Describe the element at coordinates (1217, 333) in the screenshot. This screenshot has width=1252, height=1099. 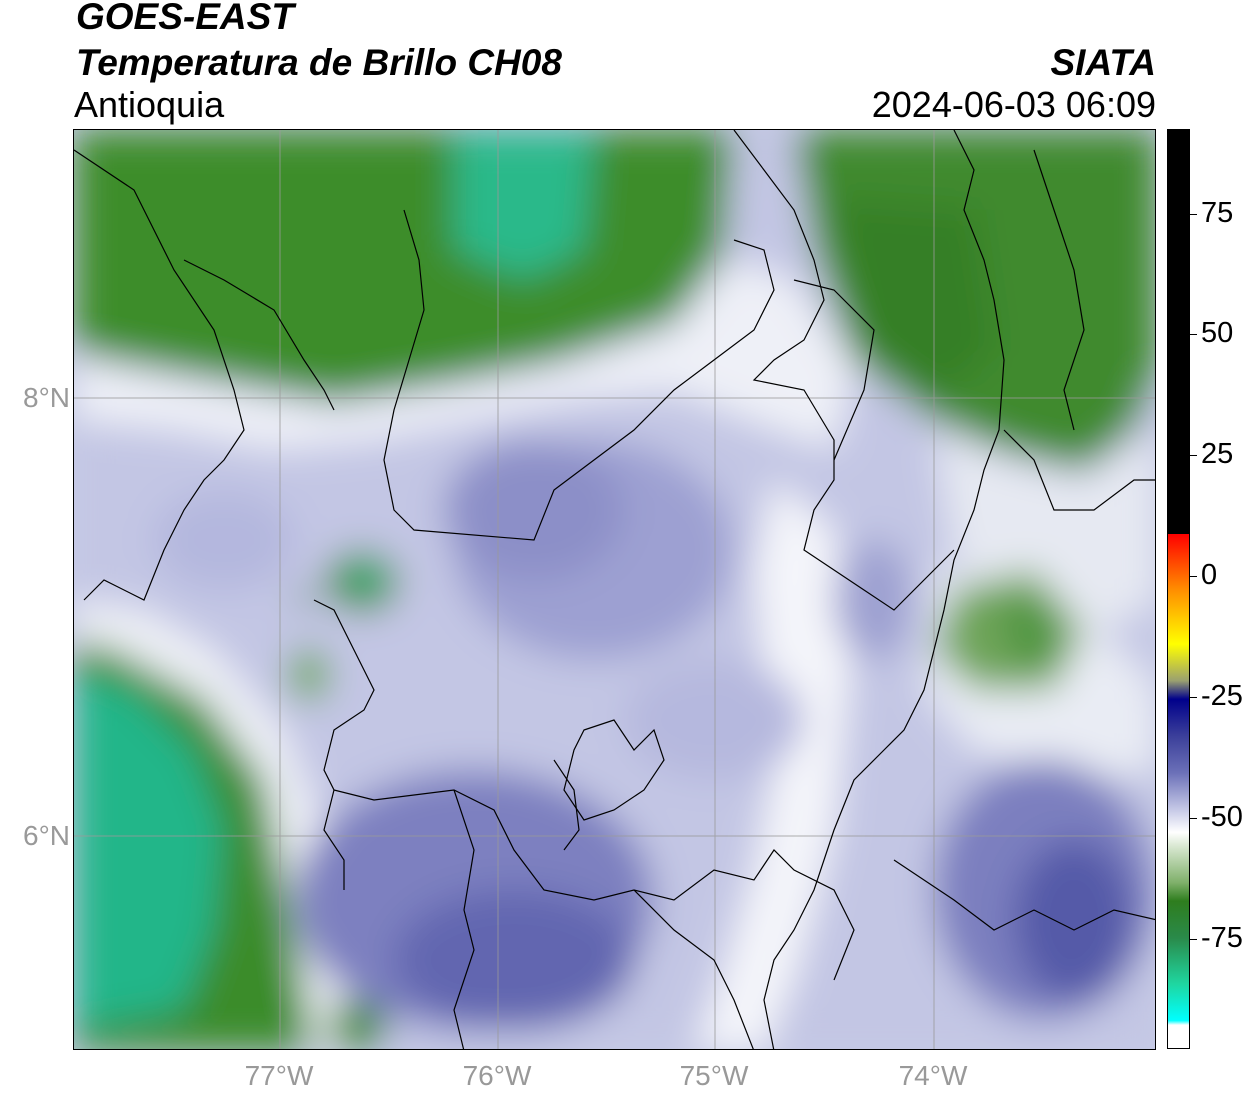
I see `colorbar-label: 50` at that location.